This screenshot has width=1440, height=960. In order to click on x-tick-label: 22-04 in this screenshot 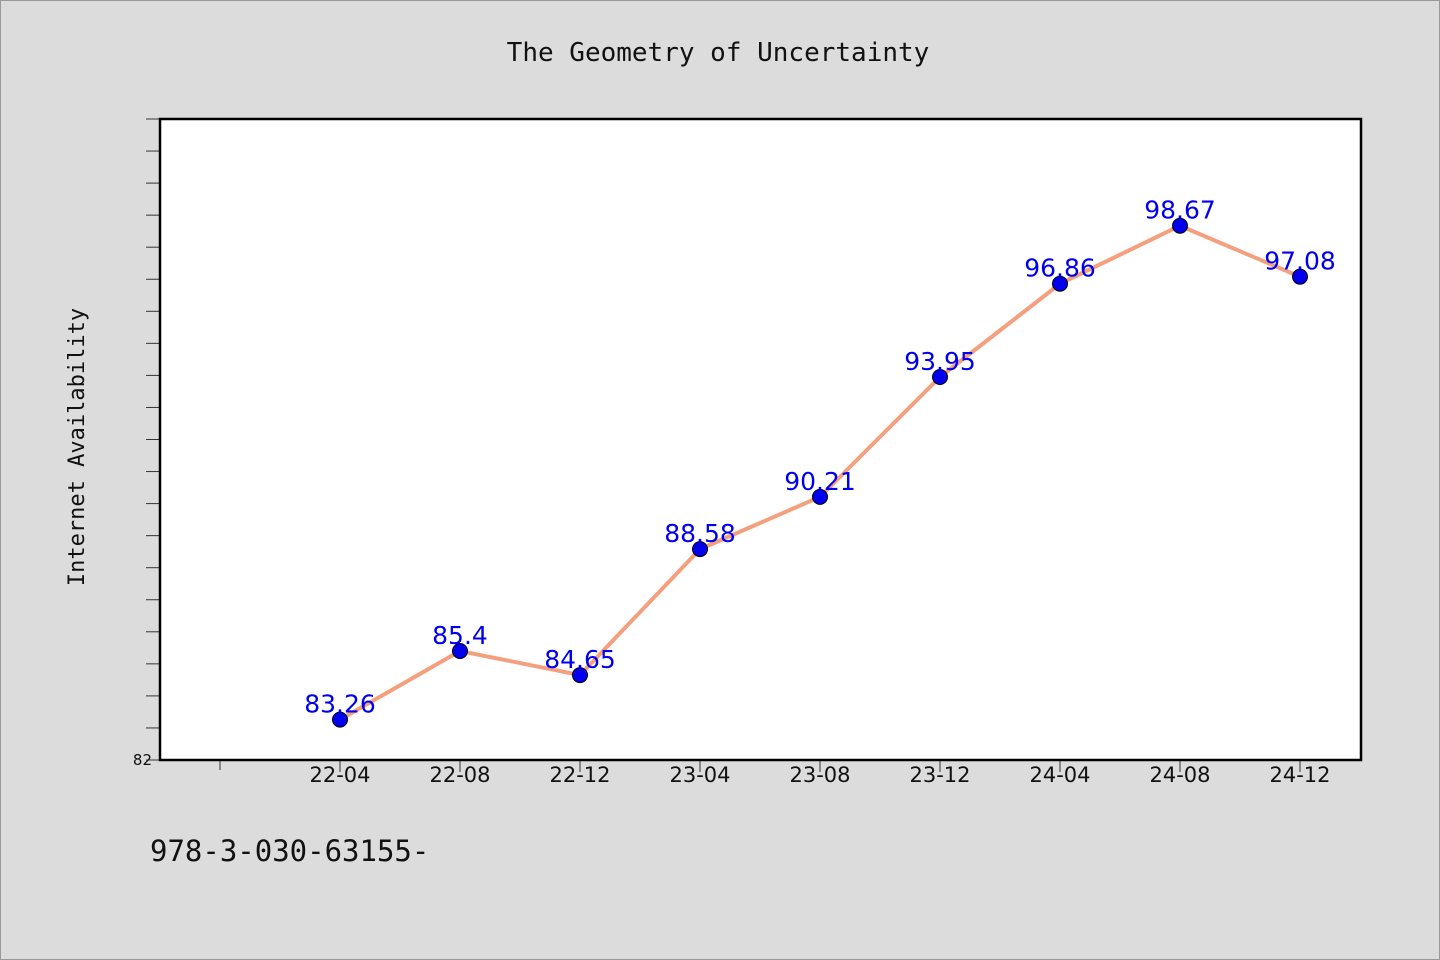, I will do `click(339, 775)`.